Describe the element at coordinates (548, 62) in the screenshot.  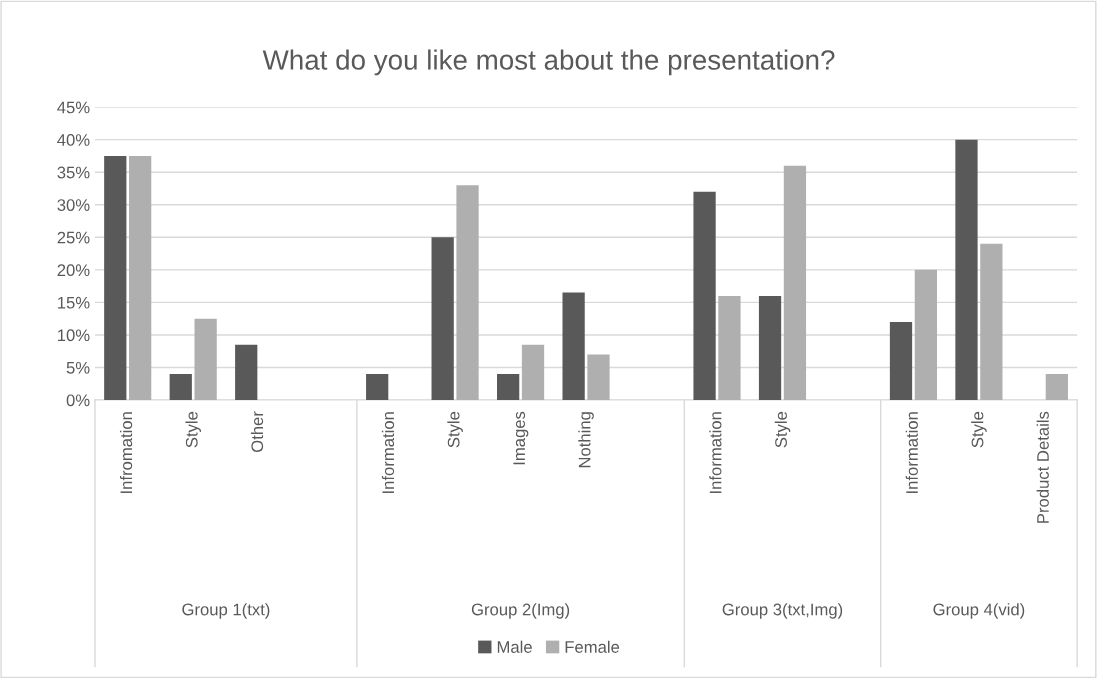
I see `chart-title: What do you like most about the presentation?` at that location.